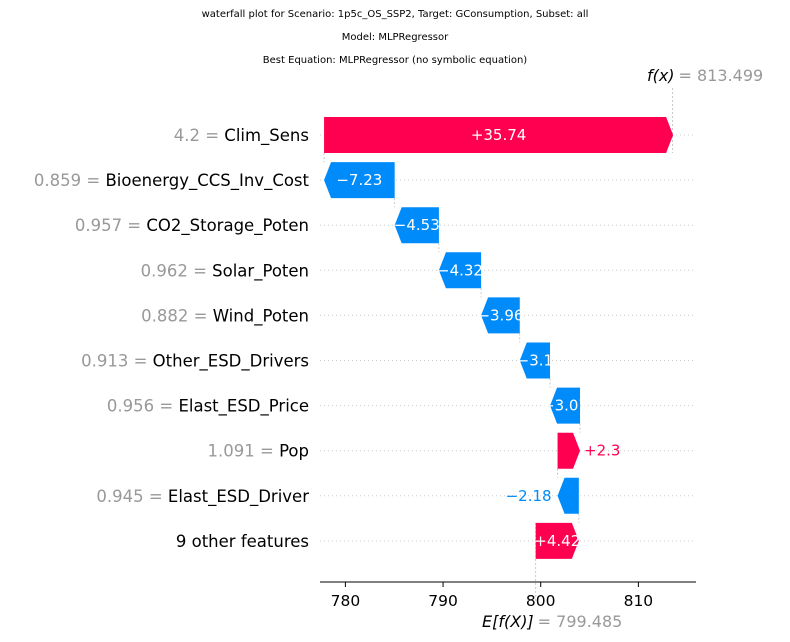 This screenshot has height=642, width=790. I want to click on feature-name: Clim_Sens, so click(266, 136).